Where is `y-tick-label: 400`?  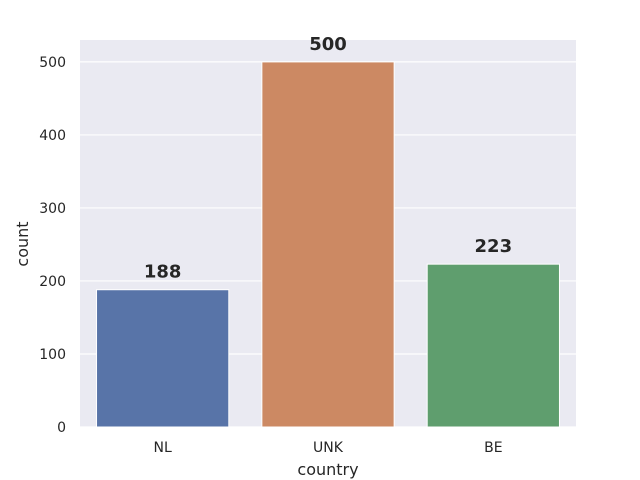 y-tick-label: 400 is located at coordinates (52, 136).